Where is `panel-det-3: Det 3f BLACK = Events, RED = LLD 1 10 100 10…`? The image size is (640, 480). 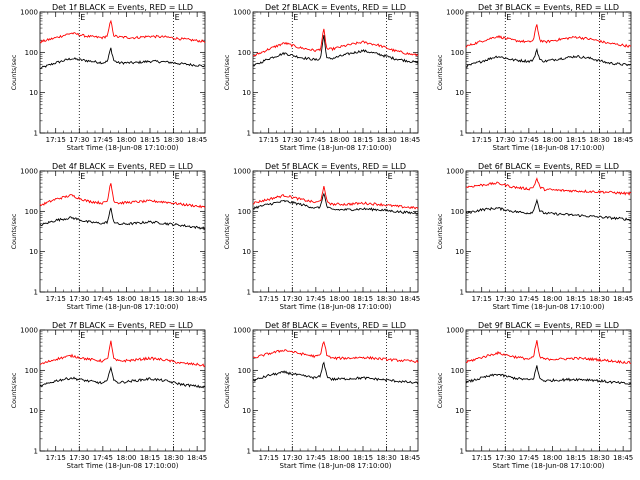
panel-det-3: Det 3f BLACK = Events, RED = LLD 1 10 100 10… is located at coordinates (534, 77).